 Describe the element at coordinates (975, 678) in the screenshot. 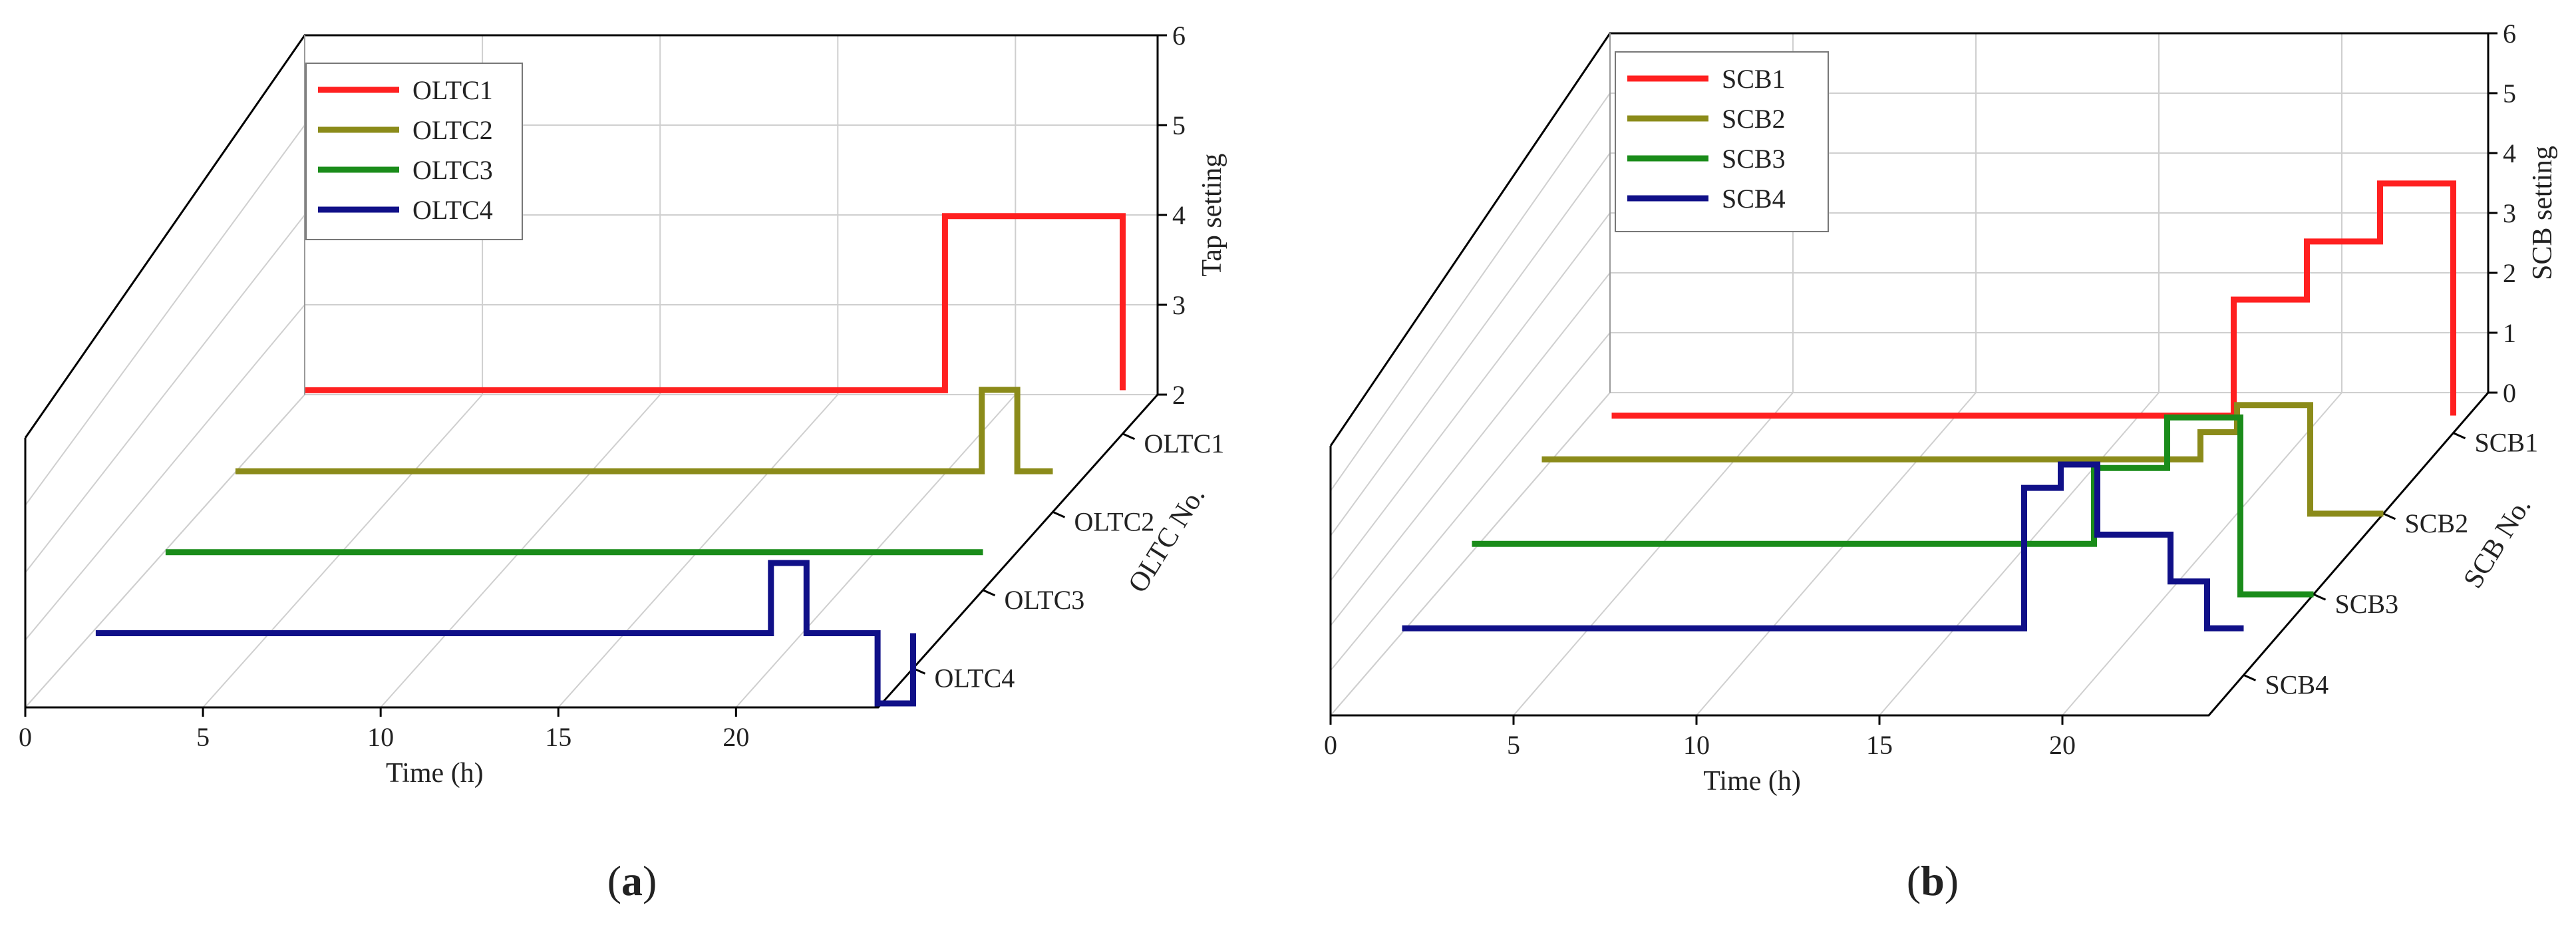

I see `depth-tick-label: OLTC4` at that location.